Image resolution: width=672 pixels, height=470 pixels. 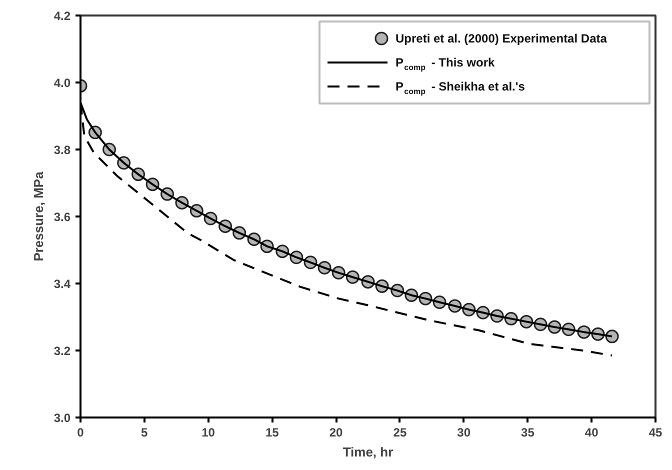 I want to click on y-tick-label: 3.2, so click(x=62, y=351).